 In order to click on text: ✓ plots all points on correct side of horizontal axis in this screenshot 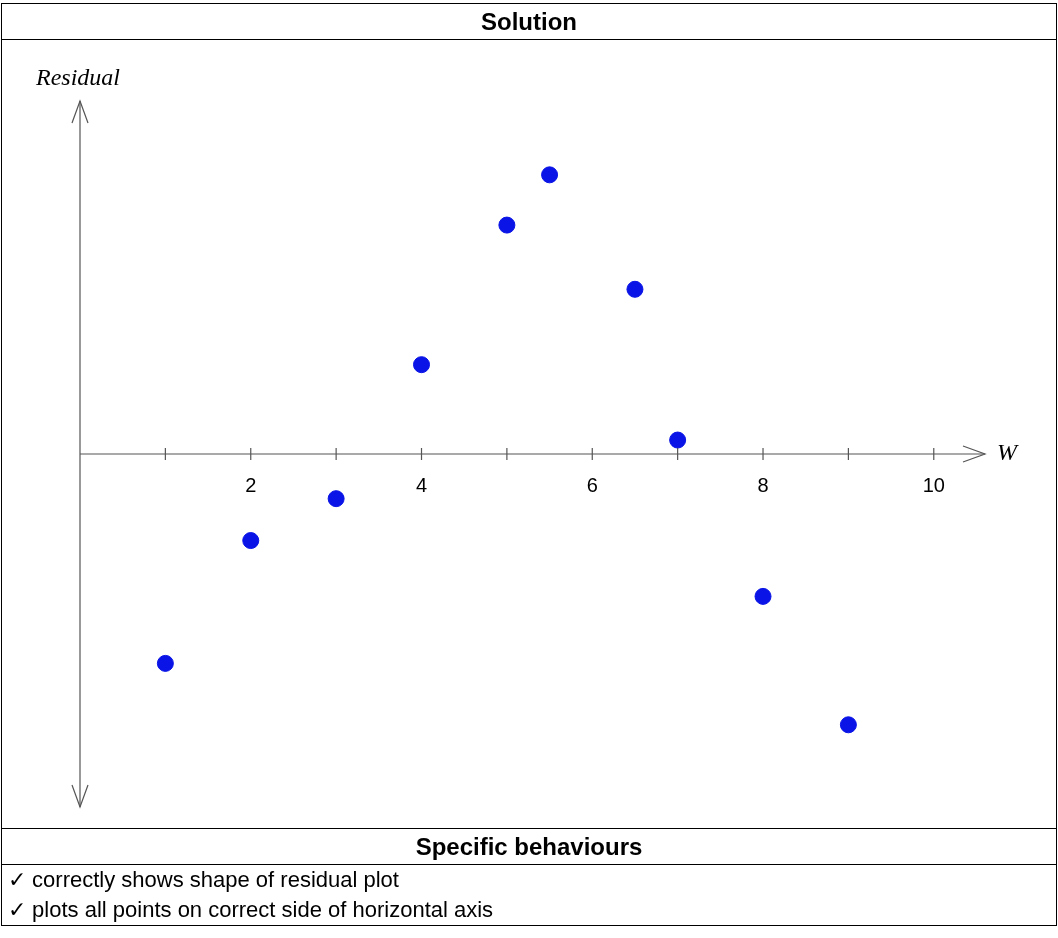, I will do `click(251, 910)`.